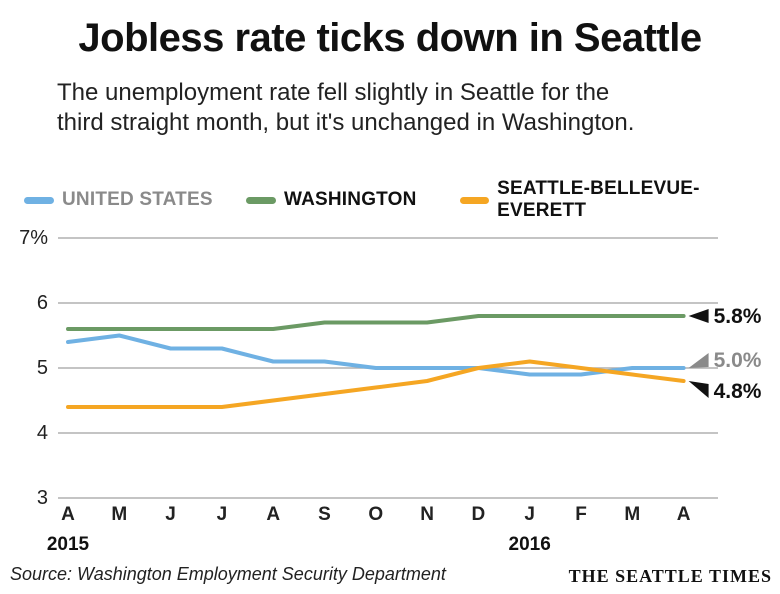  Describe the element at coordinates (42, 433) in the screenshot. I see `y-tick-label: 4` at that location.